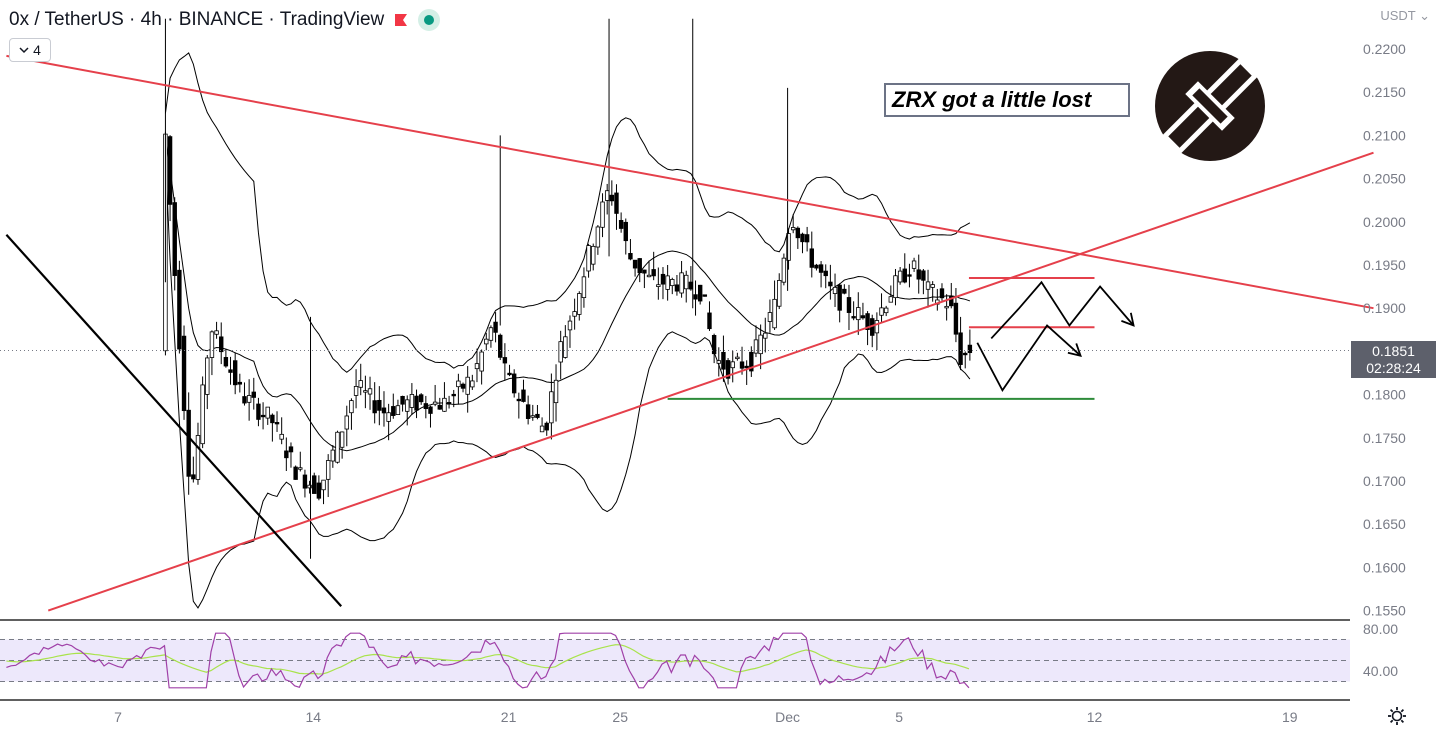 This screenshot has width=1440, height=730. Describe the element at coordinates (1380, 671) in the screenshot. I see `rsi-level-label: 40.00` at that location.